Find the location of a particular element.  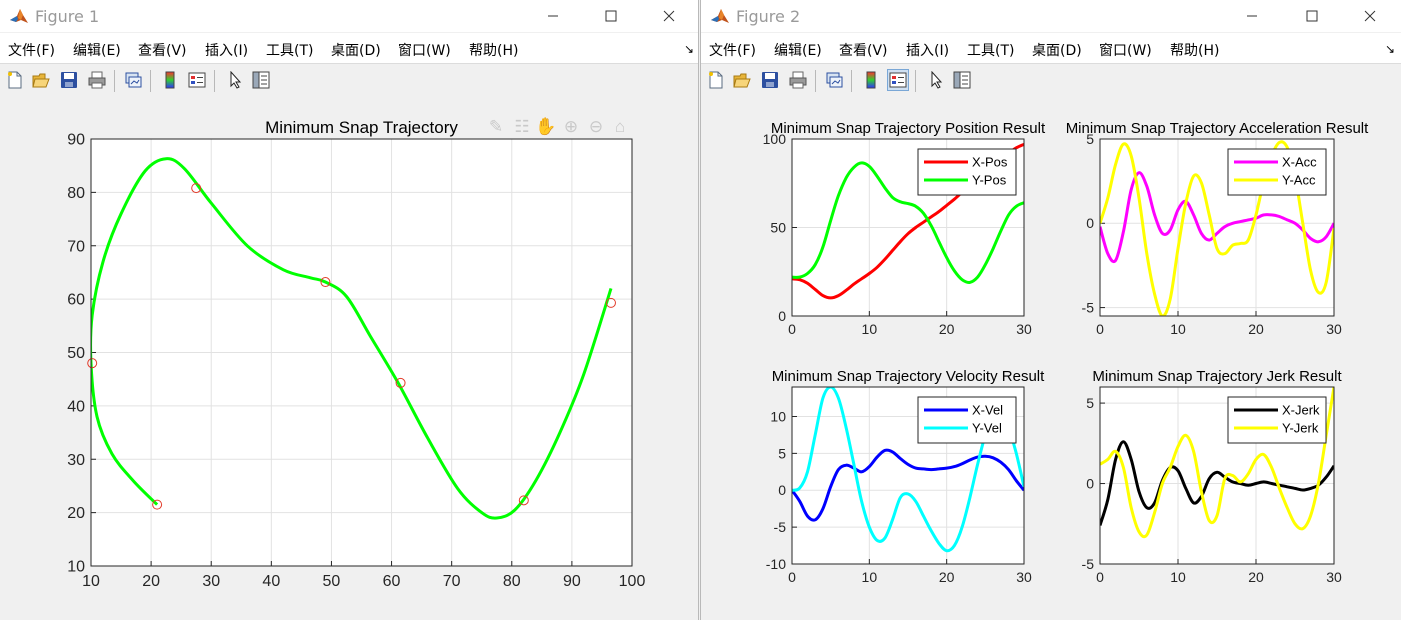

y-tick-label: 50 is located at coordinates (778, 227).